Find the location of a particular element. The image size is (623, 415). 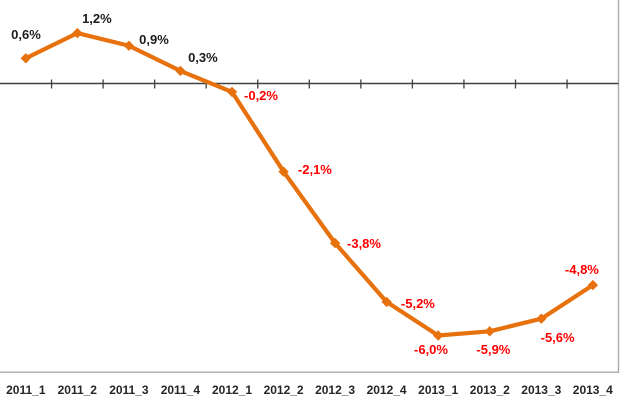

data-label: -2,1% is located at coordinates (314, 169).